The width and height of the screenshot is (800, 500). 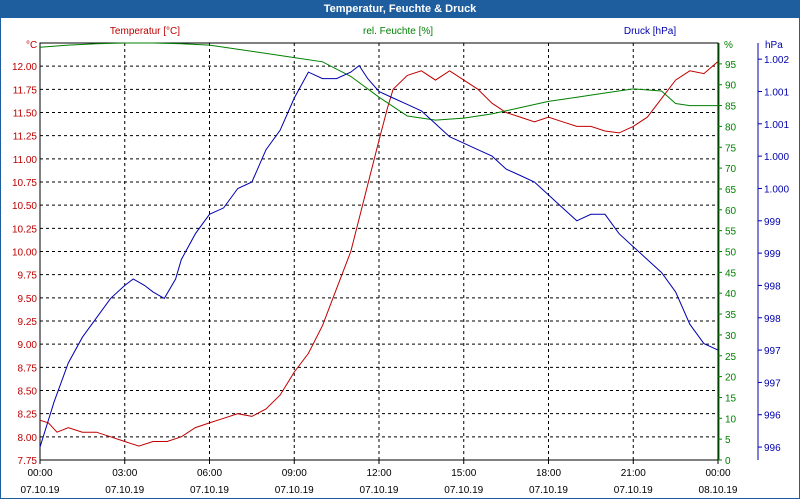 What do you see at coordinates (731, 315) in the screenshot?
I see `humidity-tick-label: 35` at bounding box center [731, 315].